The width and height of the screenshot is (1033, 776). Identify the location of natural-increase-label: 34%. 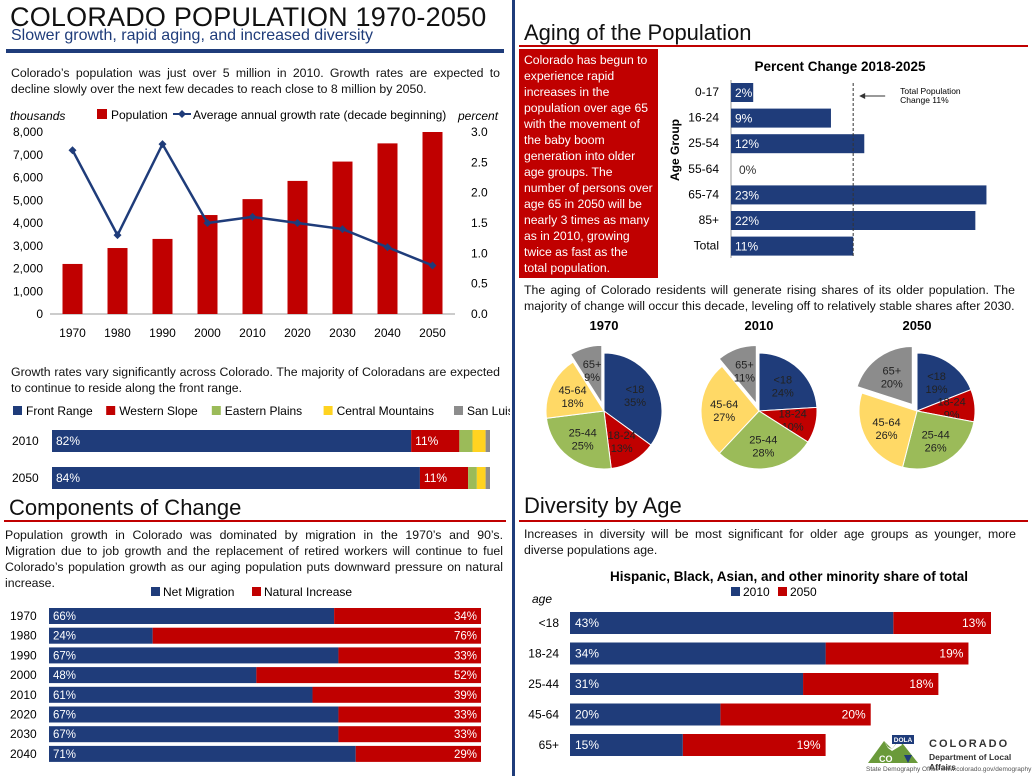
(465, 617).